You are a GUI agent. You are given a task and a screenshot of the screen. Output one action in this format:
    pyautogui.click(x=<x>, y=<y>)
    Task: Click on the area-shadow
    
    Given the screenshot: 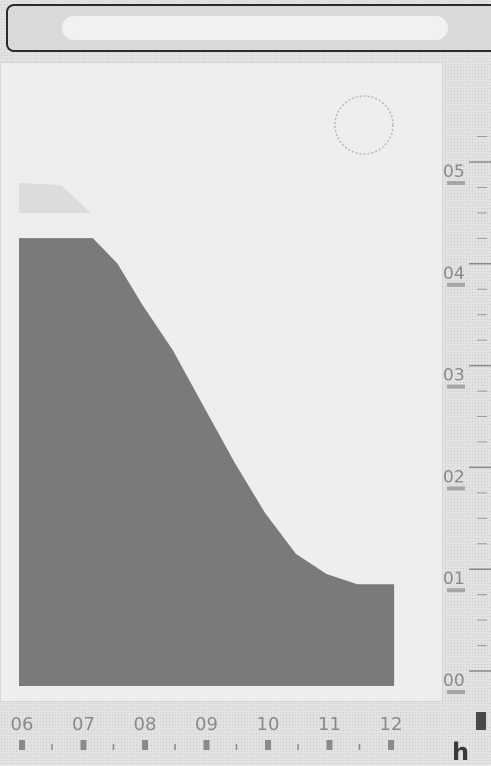 What is the action you would take?
    pyautogui.click(x=55, y=198)
    